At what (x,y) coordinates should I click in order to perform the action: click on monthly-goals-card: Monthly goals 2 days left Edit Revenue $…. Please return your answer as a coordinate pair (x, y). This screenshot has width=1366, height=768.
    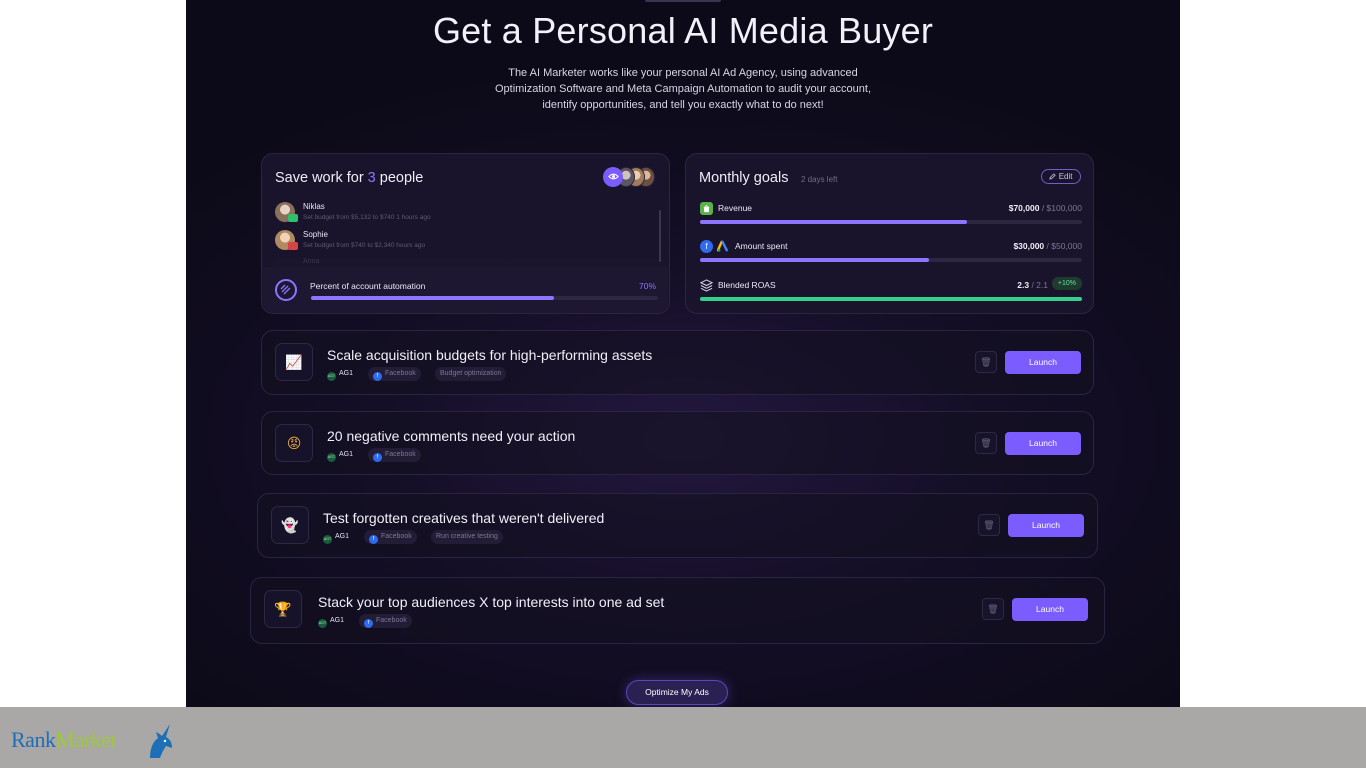
    Looking at the image, I should click on (889, 233).